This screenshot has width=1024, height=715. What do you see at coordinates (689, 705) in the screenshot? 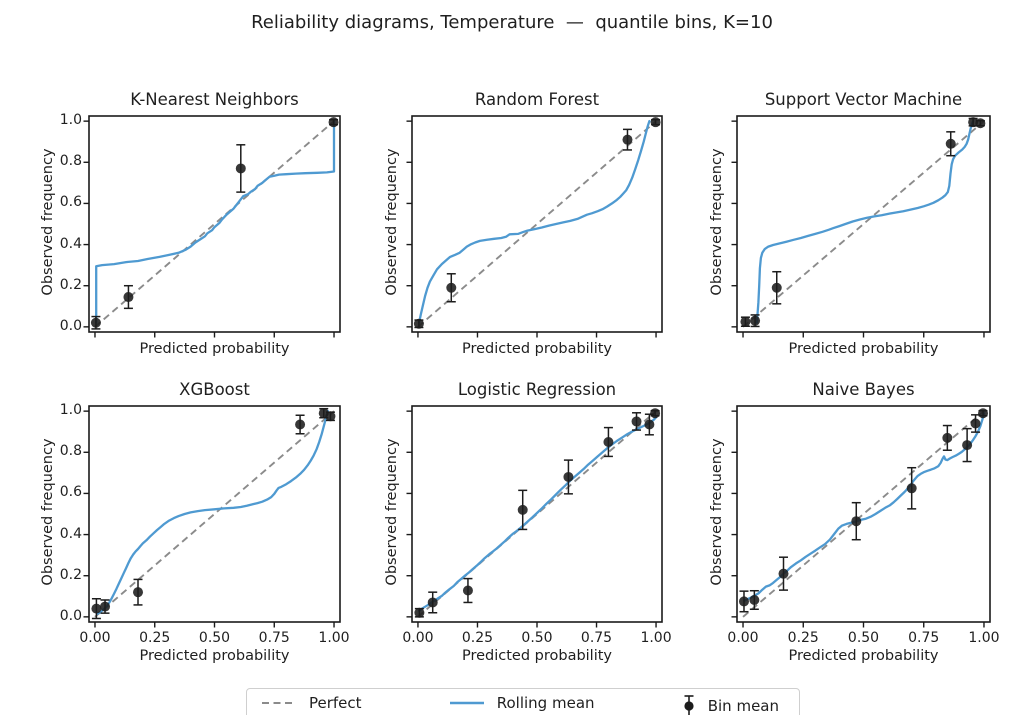
I see `bin-mean-errorbar-icon` at bounding box center [689, 705].